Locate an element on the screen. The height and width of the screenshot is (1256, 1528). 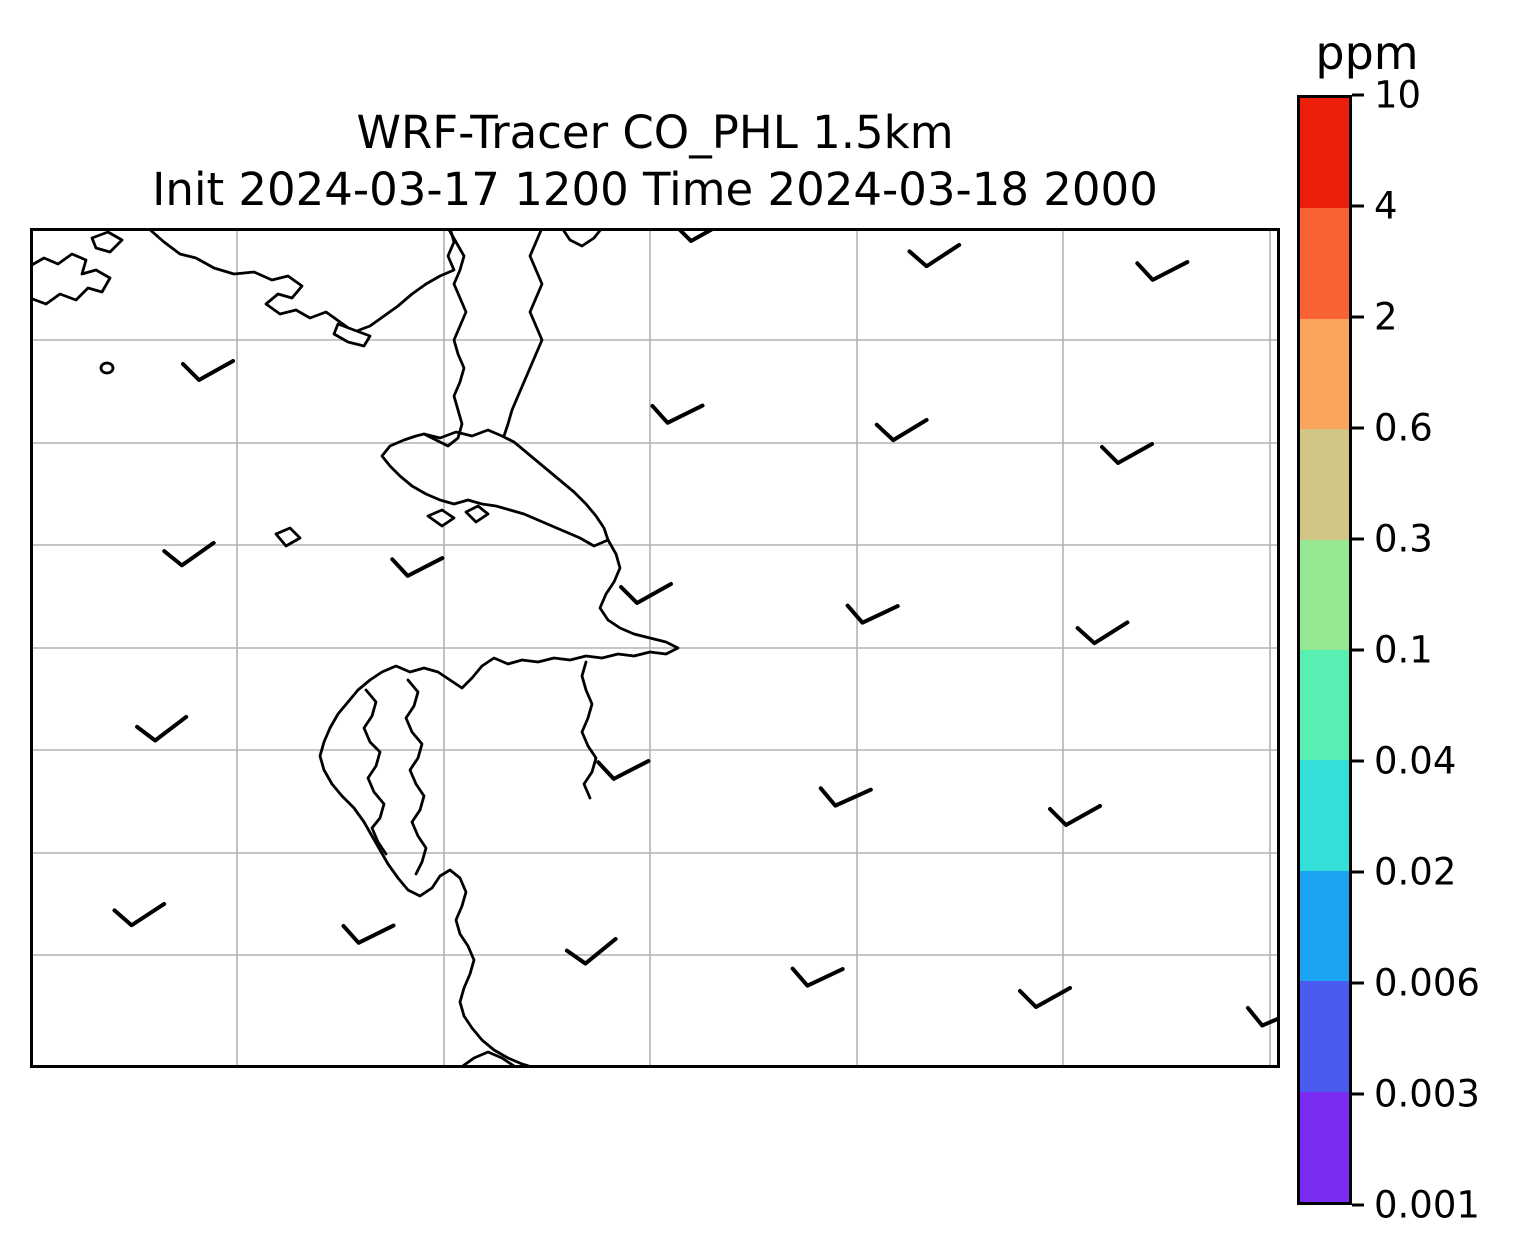
bay-main-coast is located at coordinates (499, 803).